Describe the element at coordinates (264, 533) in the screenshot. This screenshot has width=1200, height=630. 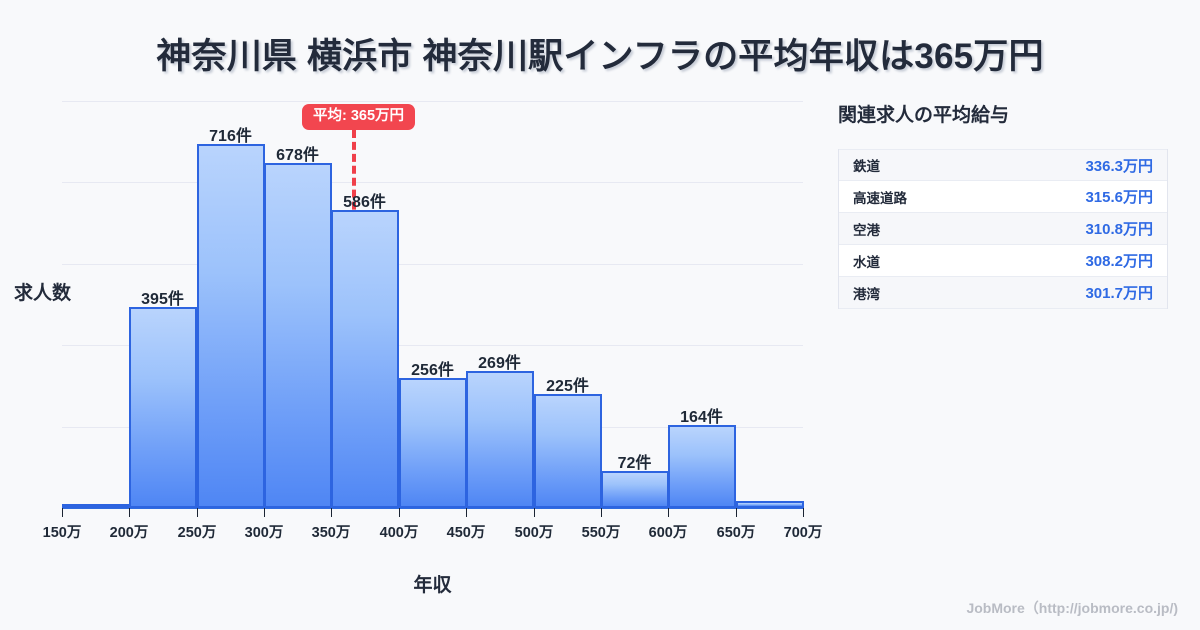
I see `x-axis-tick-label: 300万` at that location.